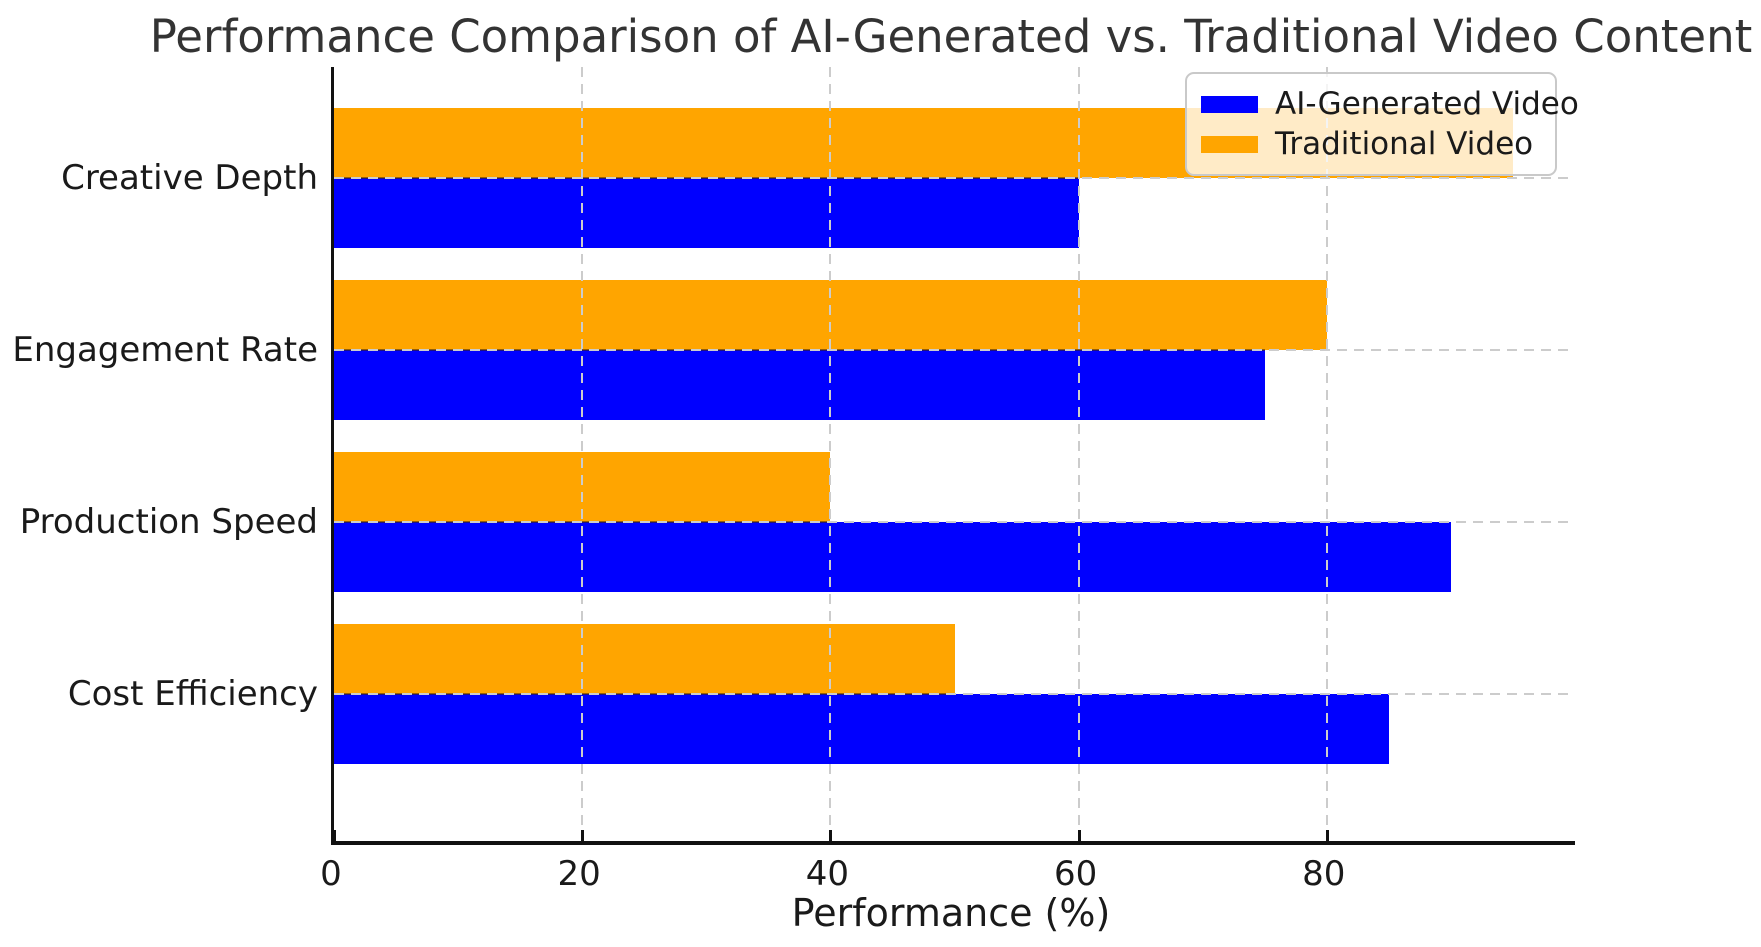 This screenshot has width=1761, height=947. What do you see at coordinates (827, 874) in the screenshot?
I see `x-tick-label: 40` at bounding box center [827, 874].